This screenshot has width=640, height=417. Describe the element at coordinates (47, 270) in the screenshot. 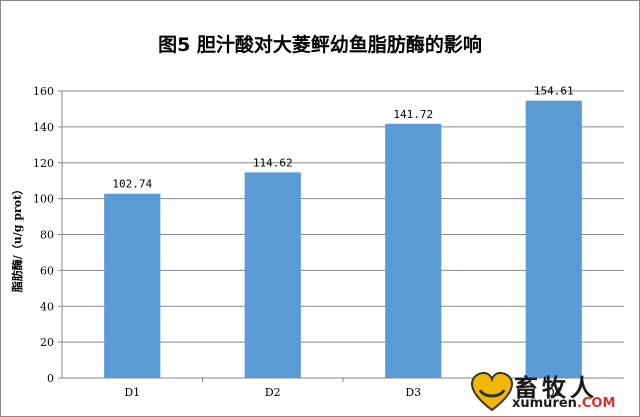

I see `y-tick-label: 60` at that location.